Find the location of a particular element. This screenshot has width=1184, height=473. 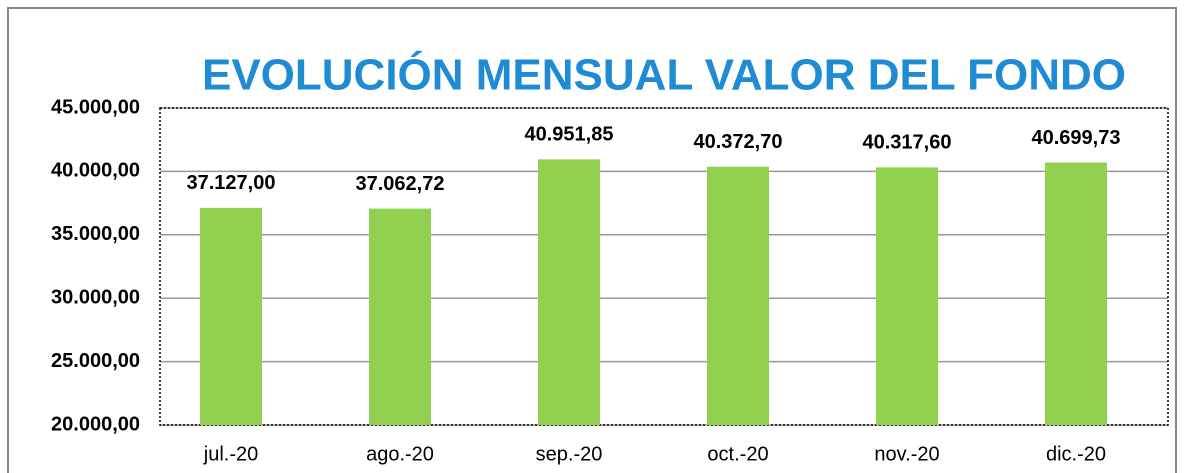

x-tick-label: ago.-20 is located at coordinates (400, 454).